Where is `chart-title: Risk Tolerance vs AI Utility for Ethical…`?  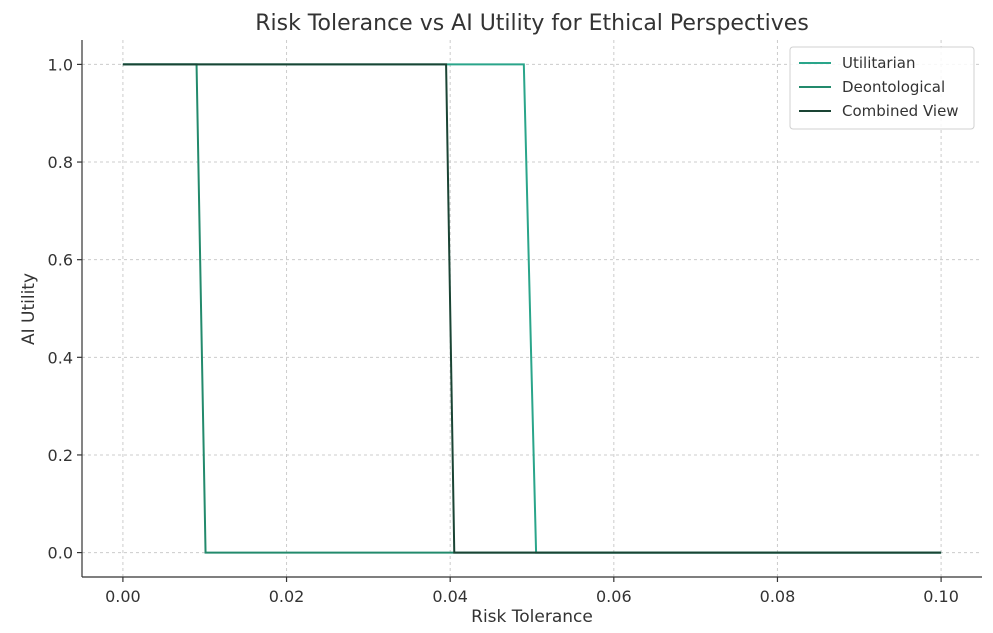
chart-title: Risk Tolerance vs AI Utility for Ethical… is located at coordinates (532, 23).